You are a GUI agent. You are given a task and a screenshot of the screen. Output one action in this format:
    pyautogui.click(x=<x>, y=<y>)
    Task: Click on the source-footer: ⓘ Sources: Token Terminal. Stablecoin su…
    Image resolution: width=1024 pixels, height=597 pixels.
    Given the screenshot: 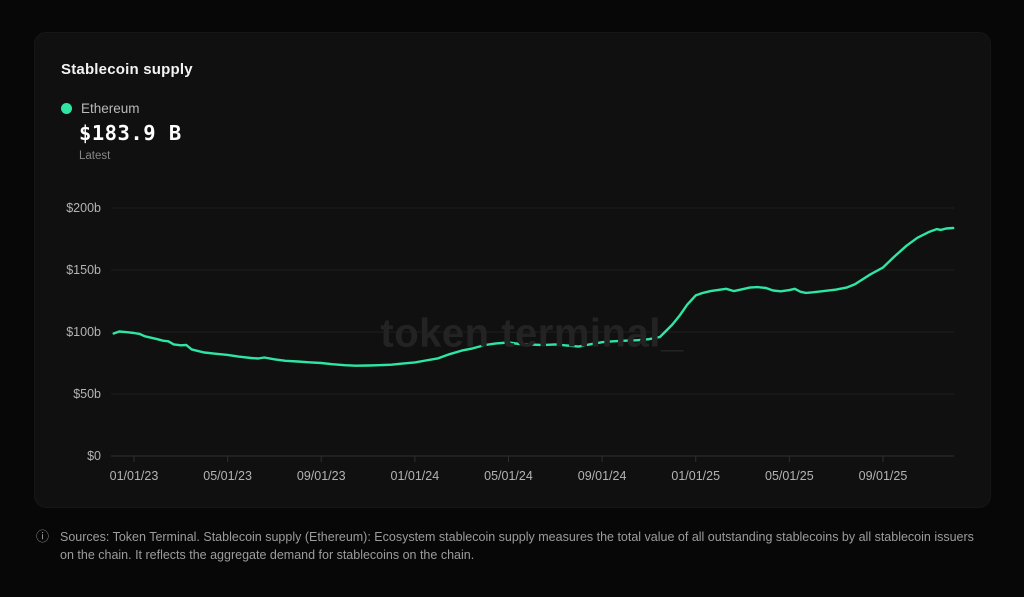 What is the action you would take?
    pyautogui.click(x=512, y=546)
    